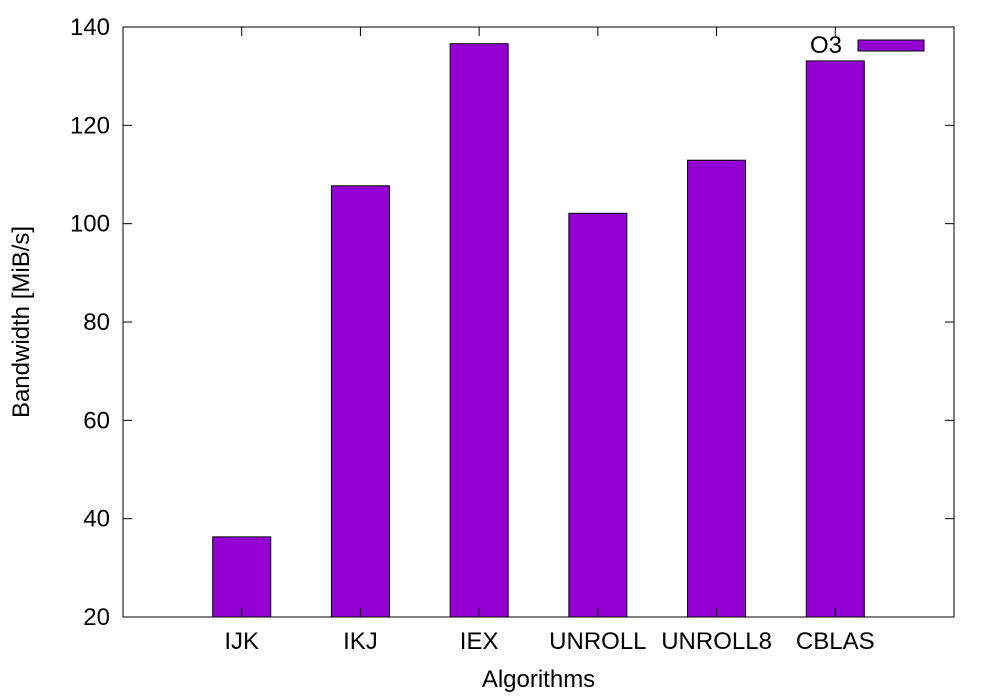 The height and width of the screenshot is (700, 1000). What do you see at coordinates (479, 330) in the screenshot?
I see `bar-iex` at bounding box center [479, 330].